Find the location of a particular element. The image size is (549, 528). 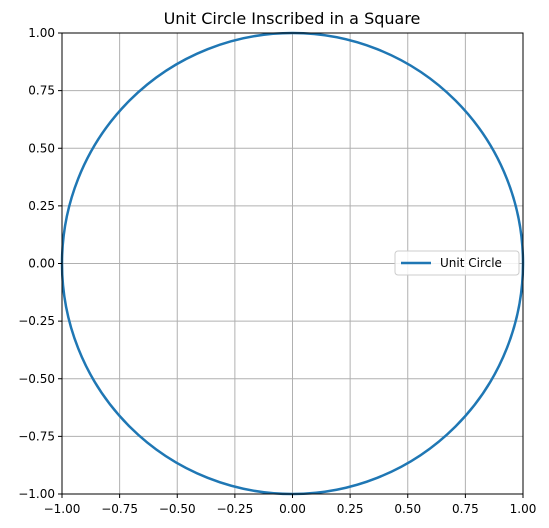

legend-box is located at coordinates (457, 263).